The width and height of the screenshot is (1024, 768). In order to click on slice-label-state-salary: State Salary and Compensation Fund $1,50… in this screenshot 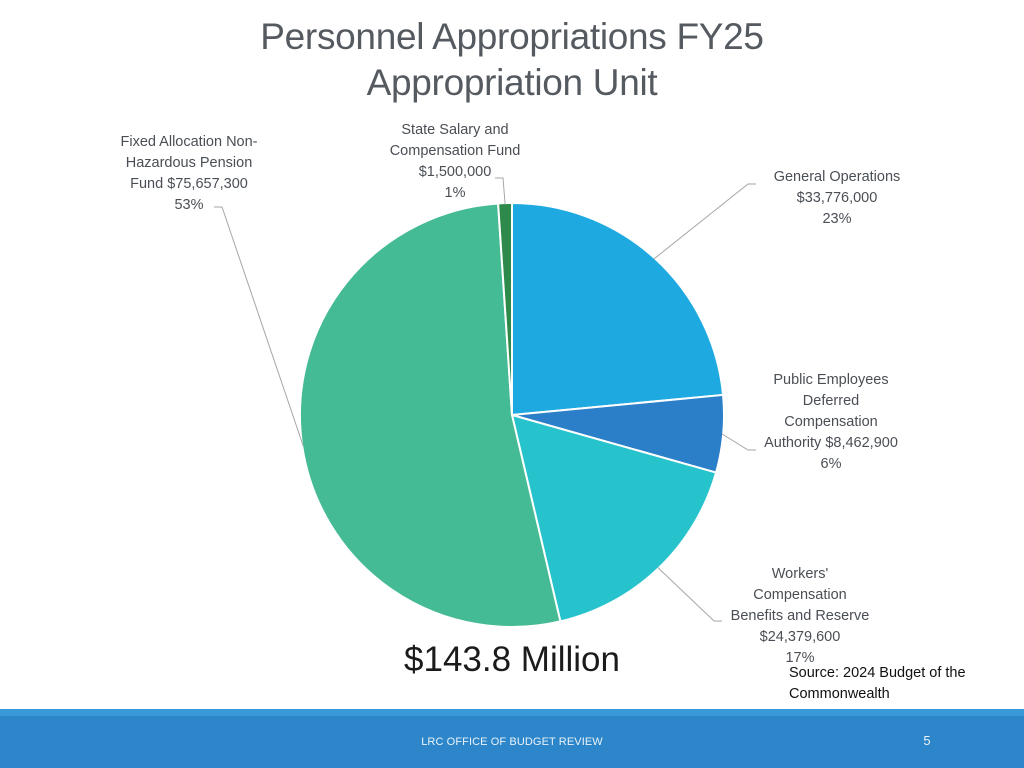, I will do `click(455, 161)`.